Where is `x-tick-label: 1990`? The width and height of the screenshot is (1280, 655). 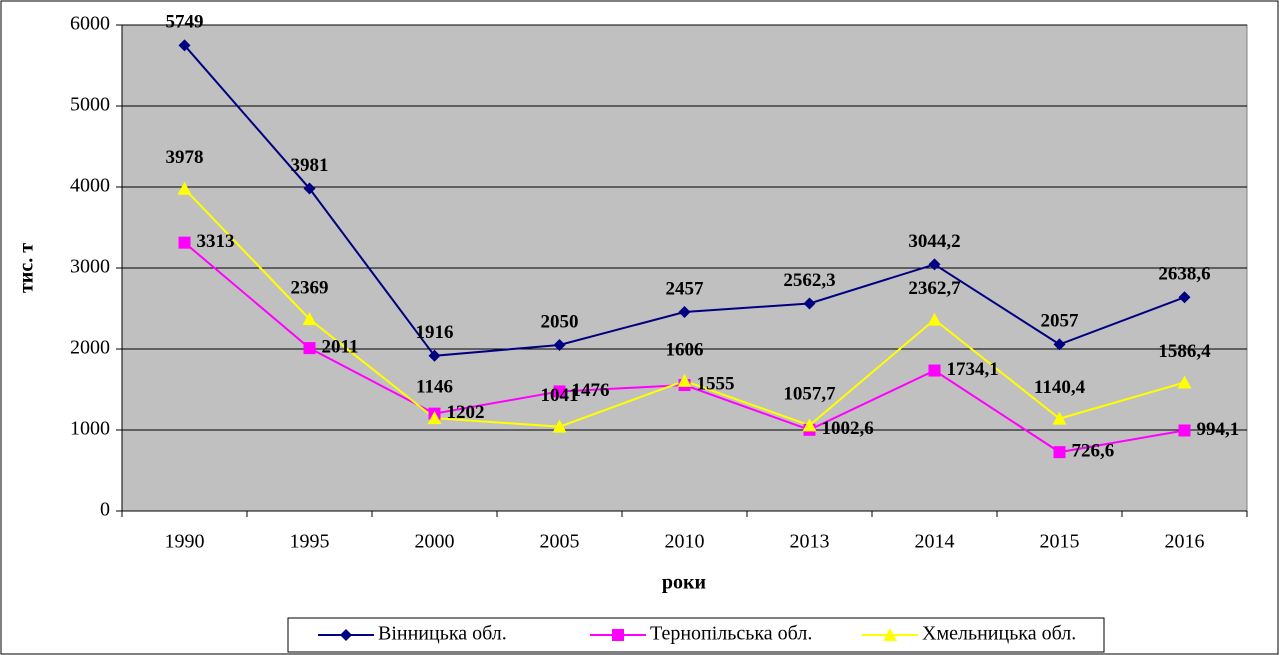
x-tick-label: 1990 is located at coordinates (185, 542).